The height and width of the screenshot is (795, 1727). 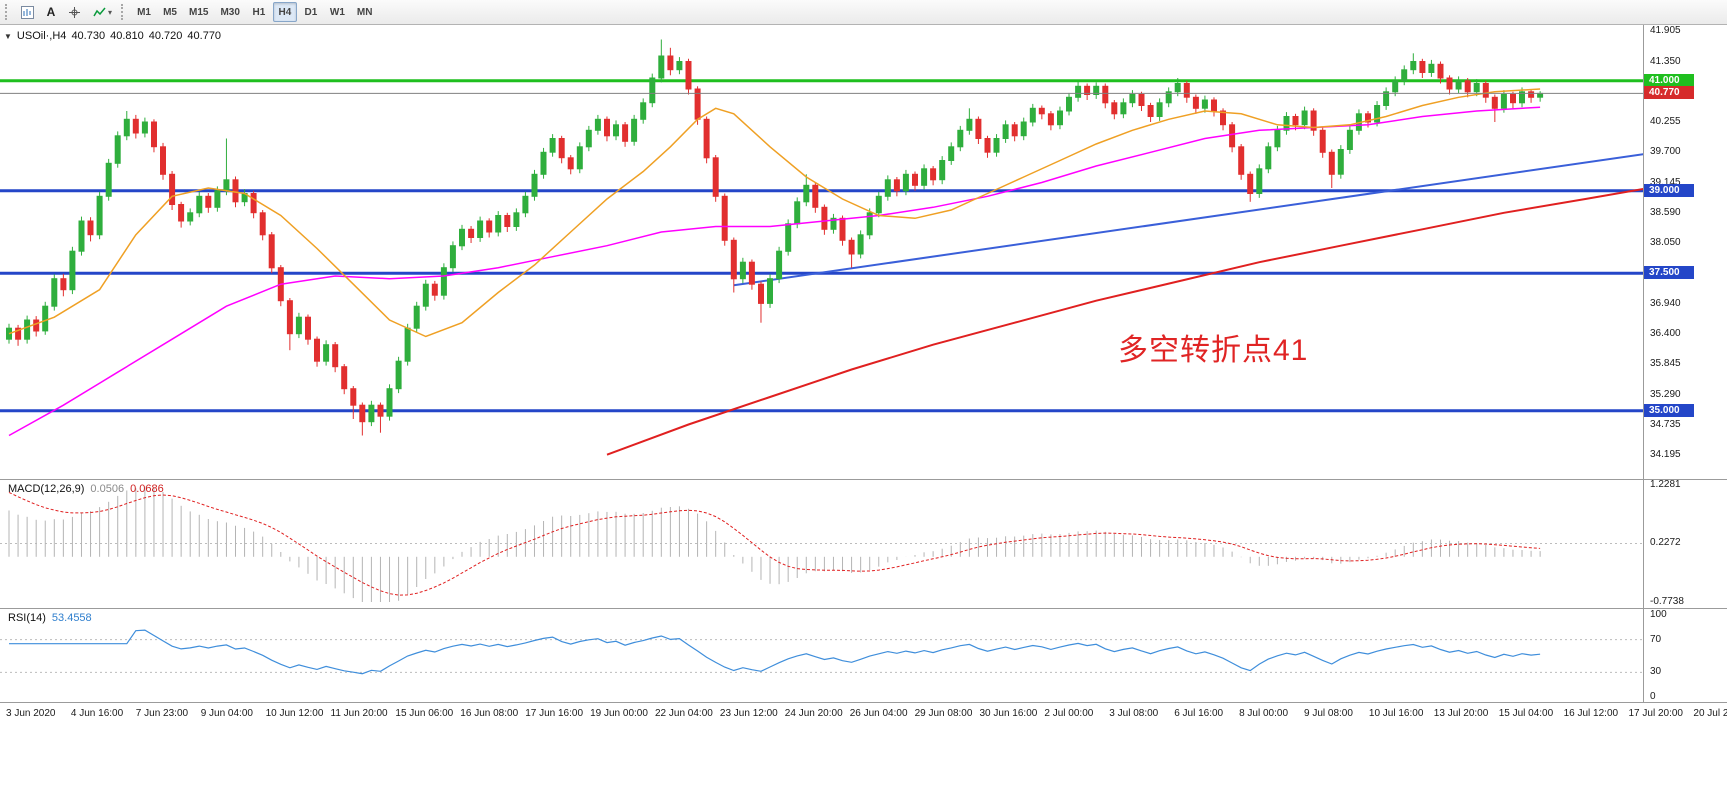 I want to click on timeframe-w1: W1, so click(x=337, y=12).